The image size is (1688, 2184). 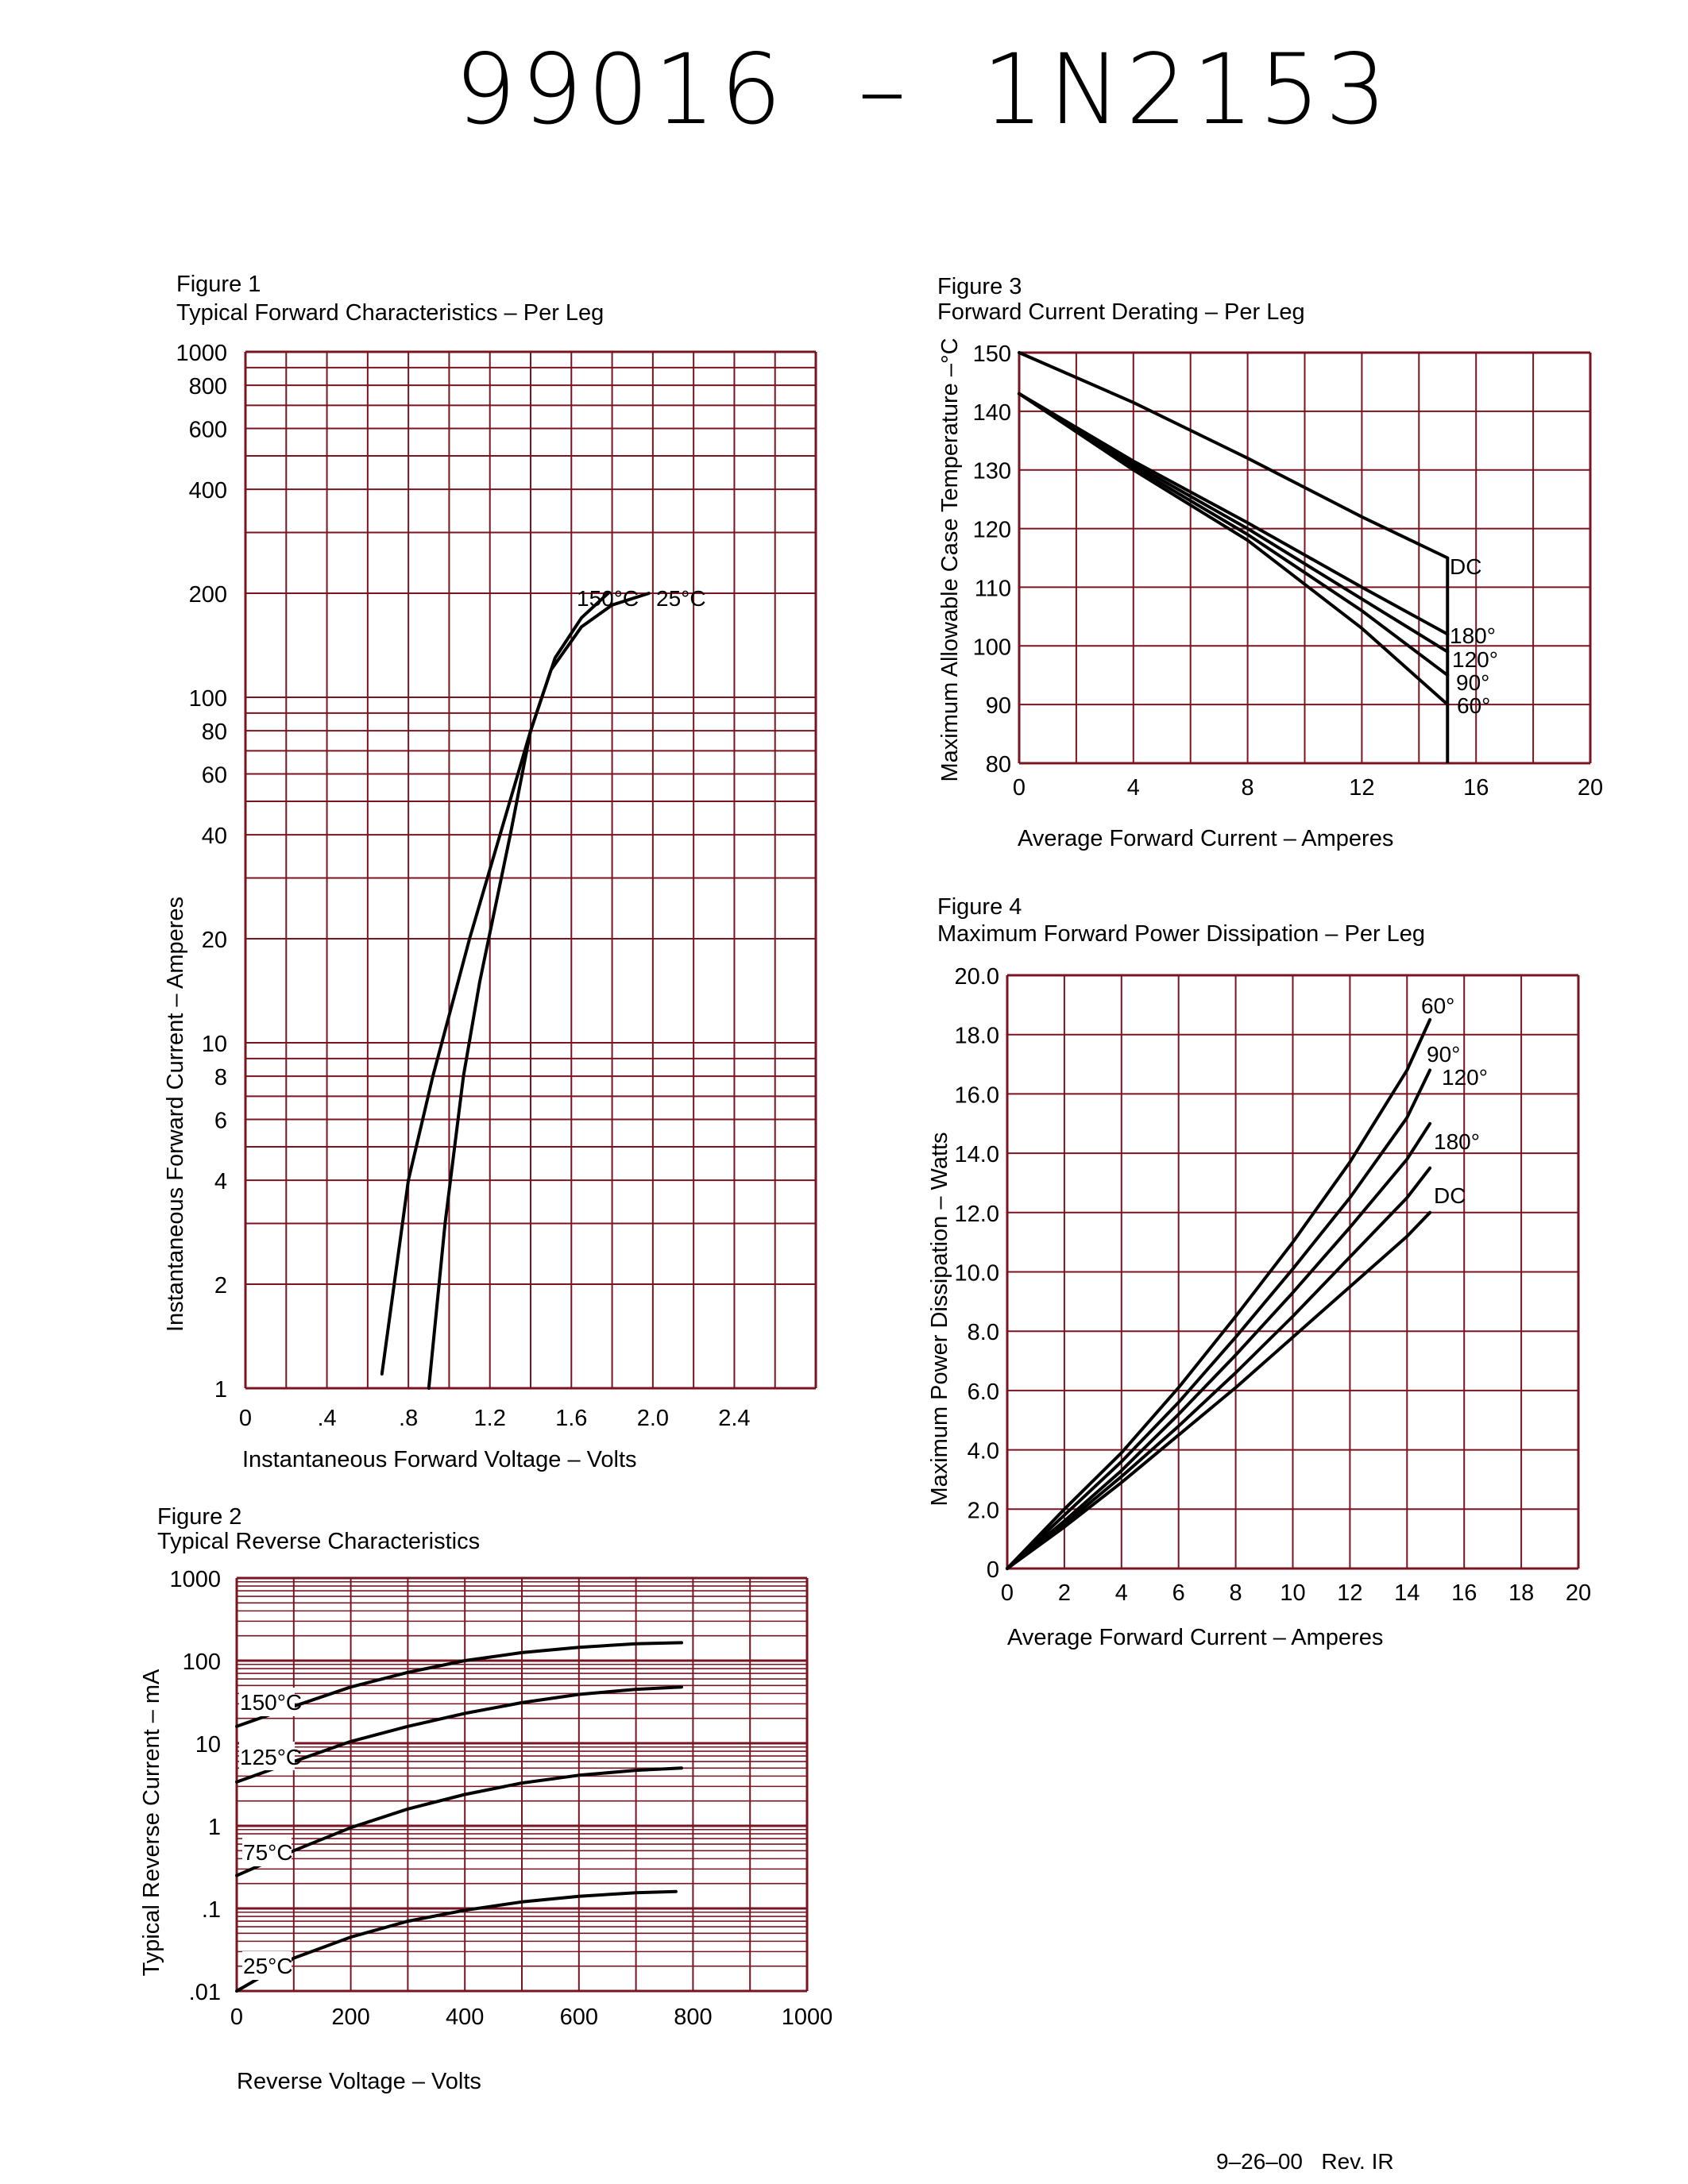 I want to click on figure-4-x-tick-label: 0, so click(x=1008, y=1593).